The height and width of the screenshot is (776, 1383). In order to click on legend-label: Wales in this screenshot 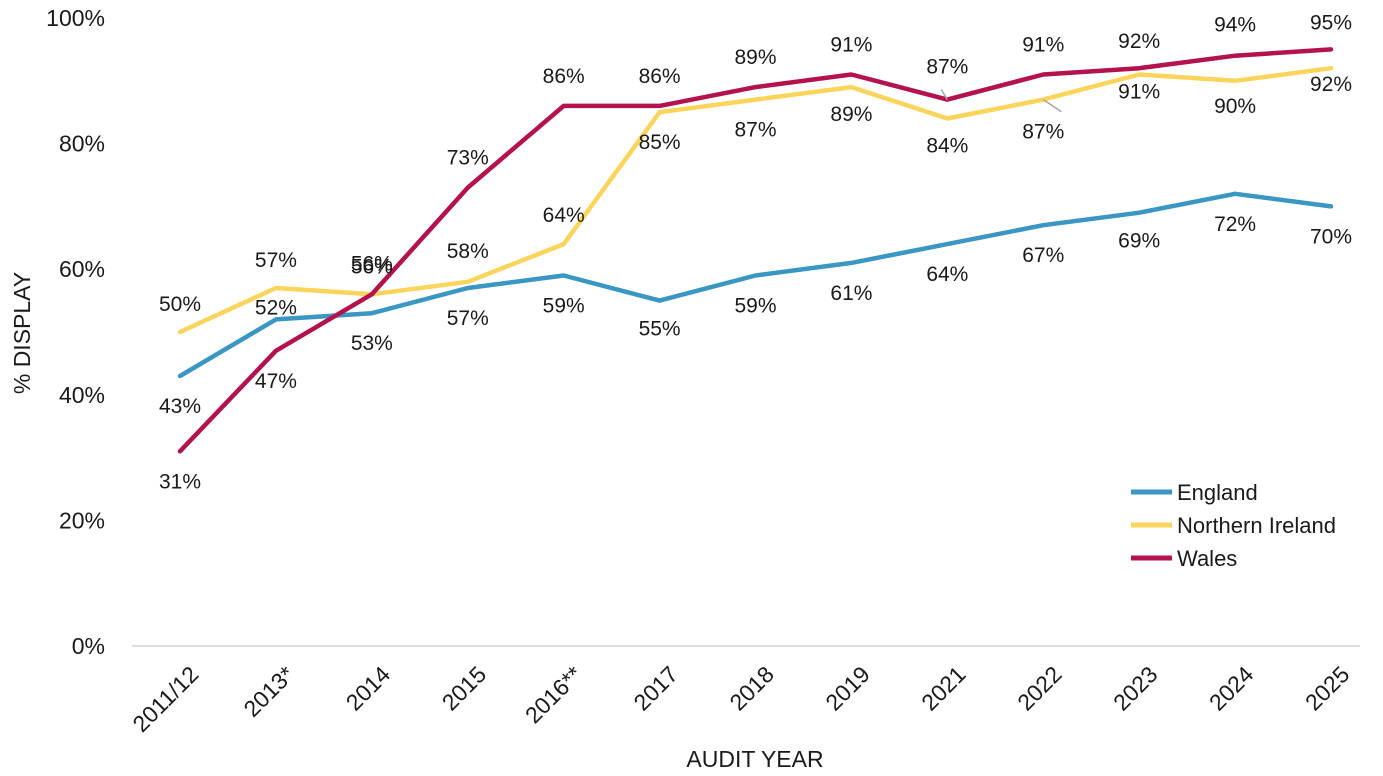, I will do `click(1207, 558)`.